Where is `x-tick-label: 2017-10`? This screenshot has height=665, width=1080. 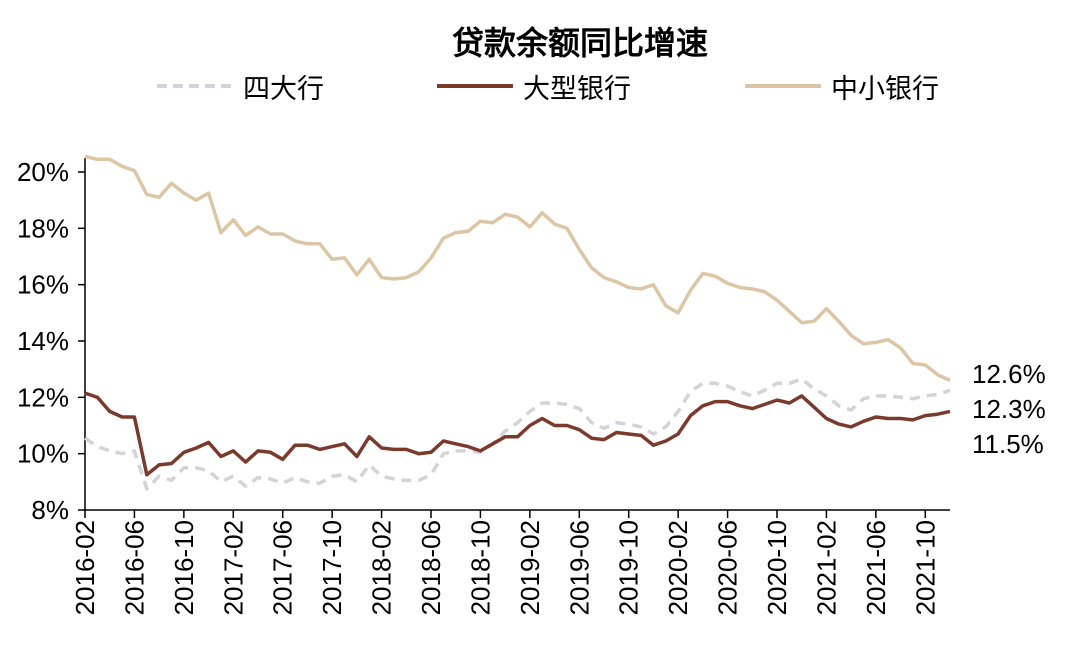
x-tick-label: 2017-10 is located at coordinates (332, 567).